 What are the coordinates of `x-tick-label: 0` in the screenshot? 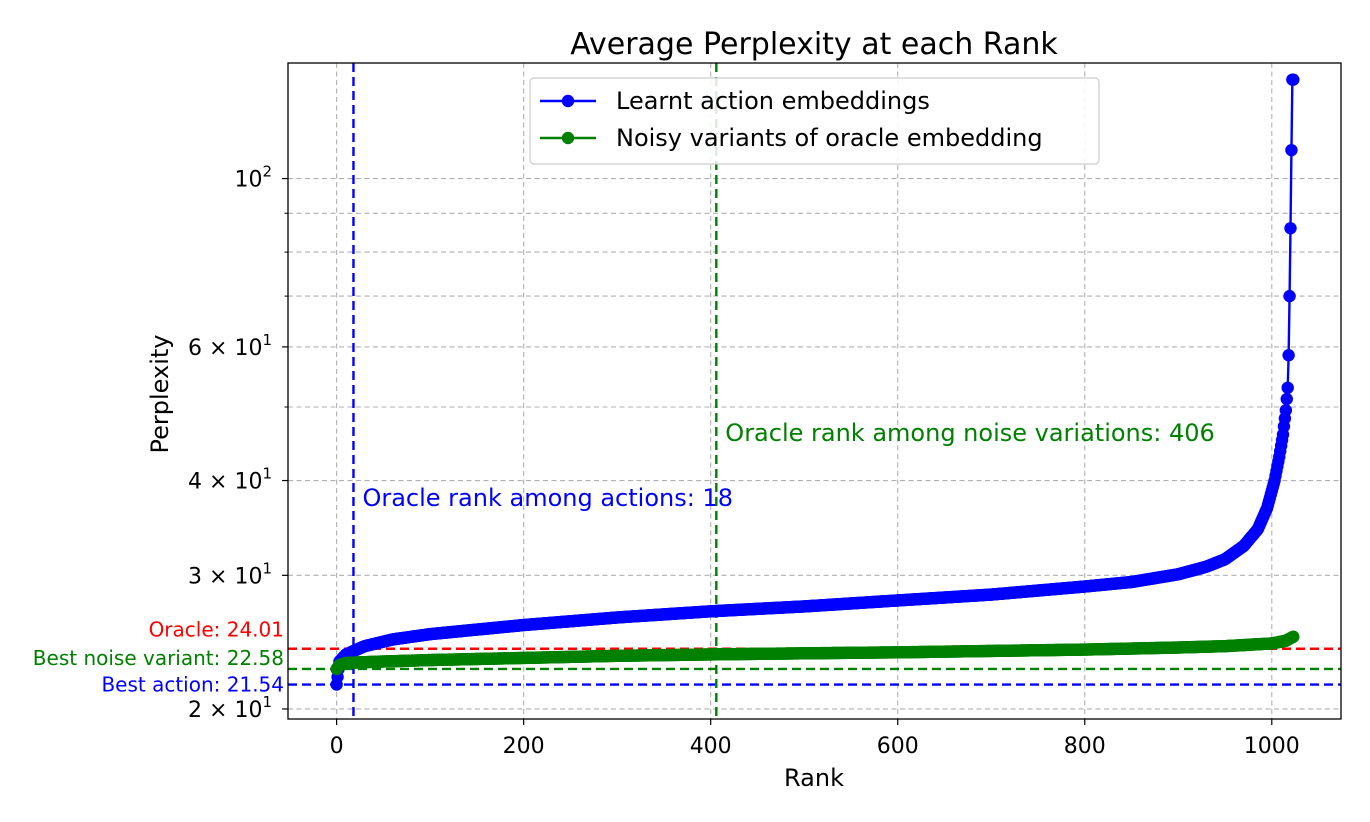 It's located at (337, 746).